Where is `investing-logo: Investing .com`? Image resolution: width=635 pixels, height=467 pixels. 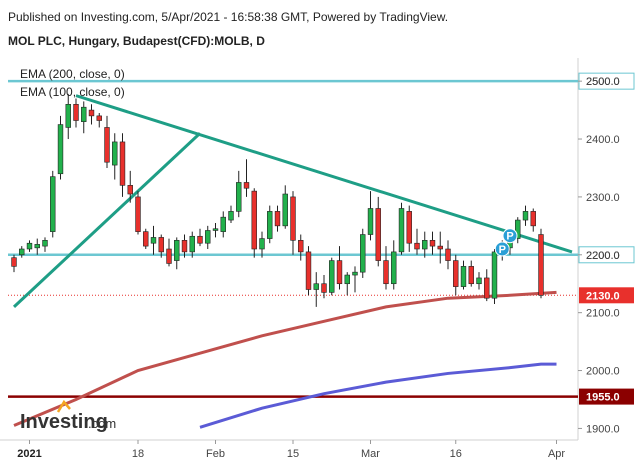 investing-logo: Investing .com is located at coordinates (68, 416).